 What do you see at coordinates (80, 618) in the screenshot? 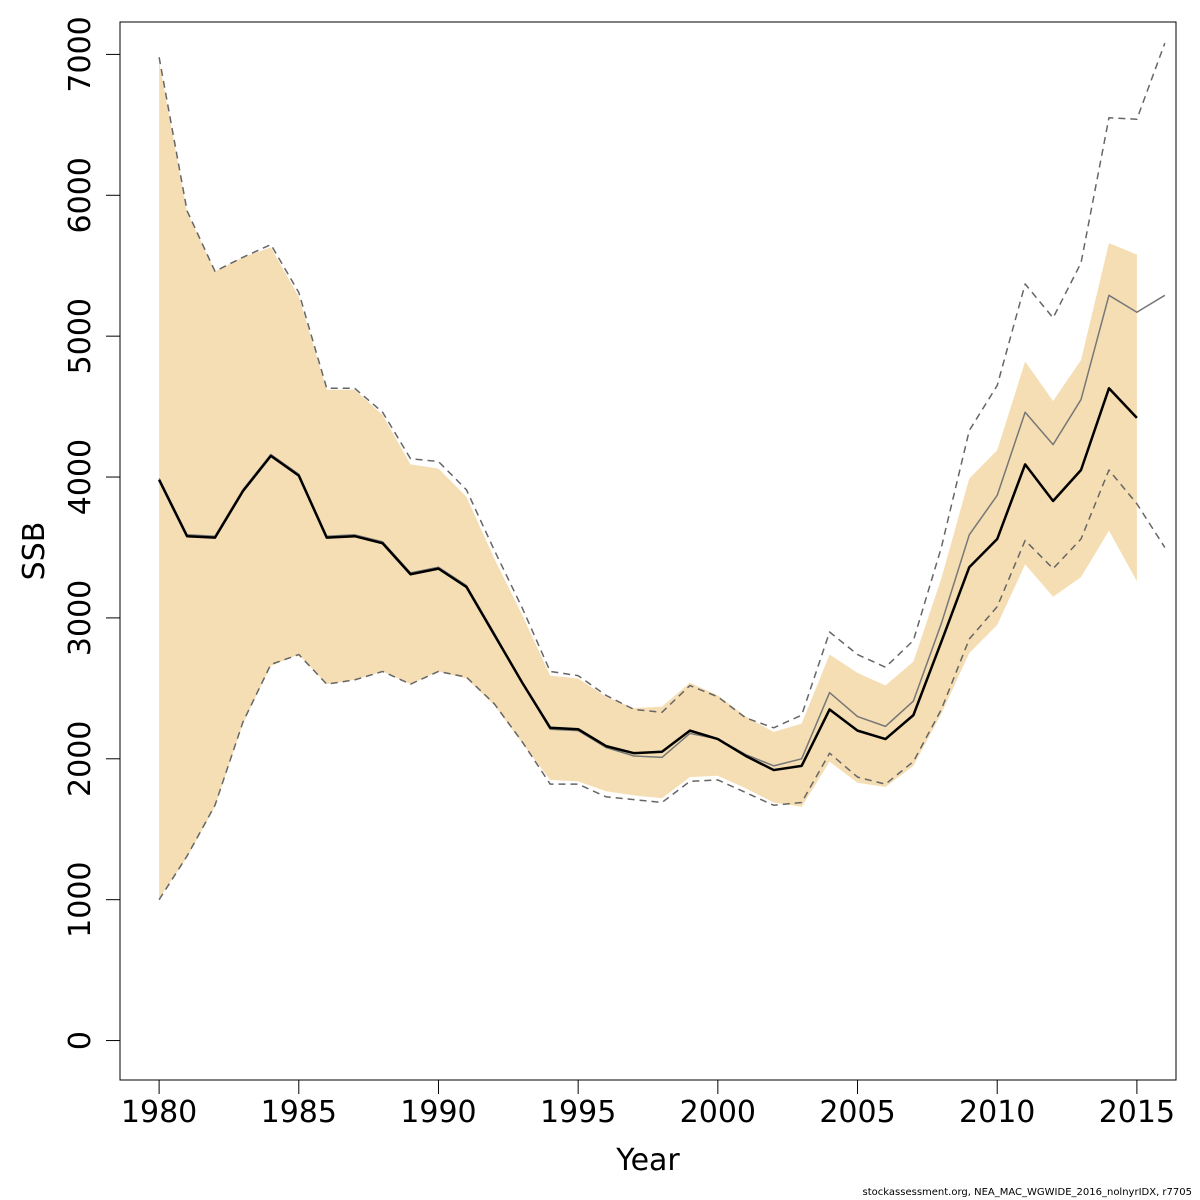
I see `y-tick-label: 3000` at bounding box center [80, 618].